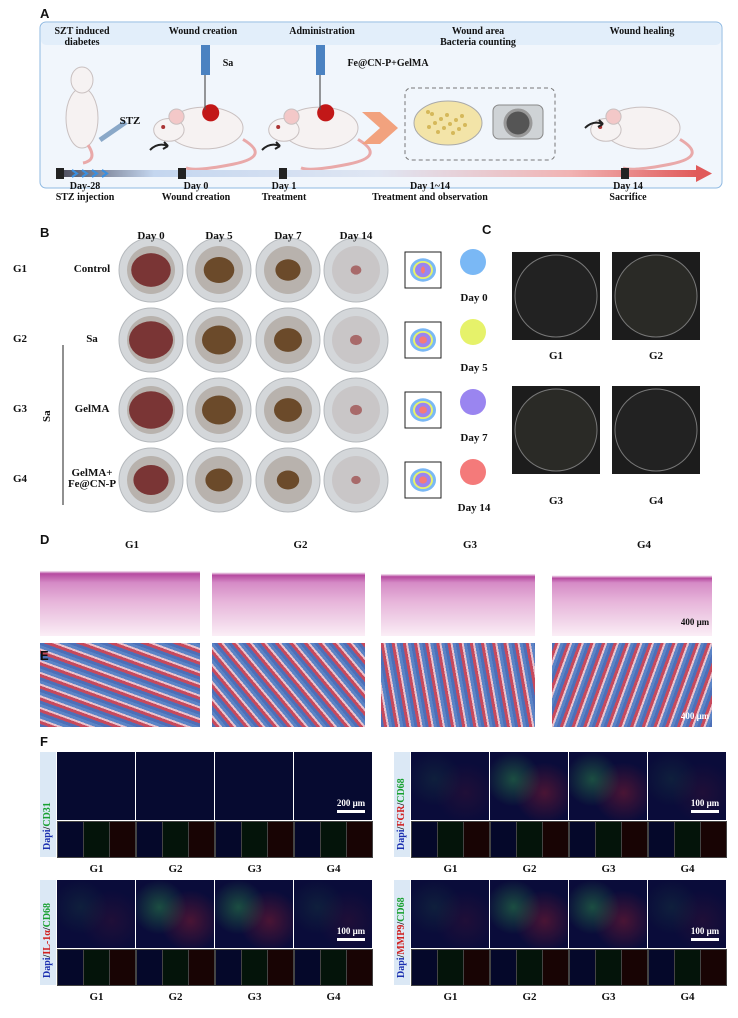 The image size is (738, 1018). I want to click on stain-label: Dapi/MMP9/CD68, so click(401, 937).